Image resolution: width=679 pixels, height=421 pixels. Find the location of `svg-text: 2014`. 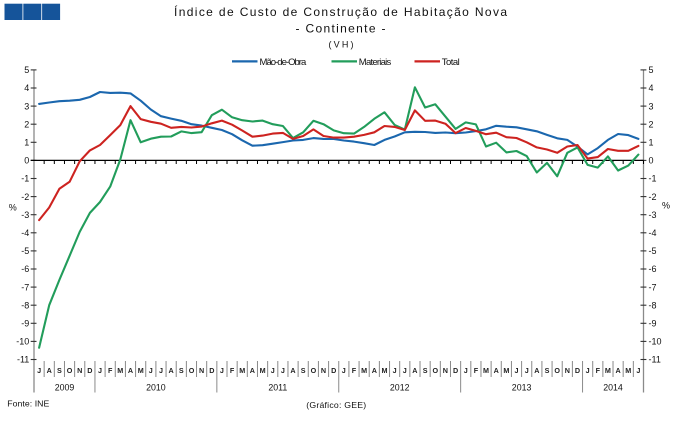

svg-text: 2014 is located at coordinates (613, 387).